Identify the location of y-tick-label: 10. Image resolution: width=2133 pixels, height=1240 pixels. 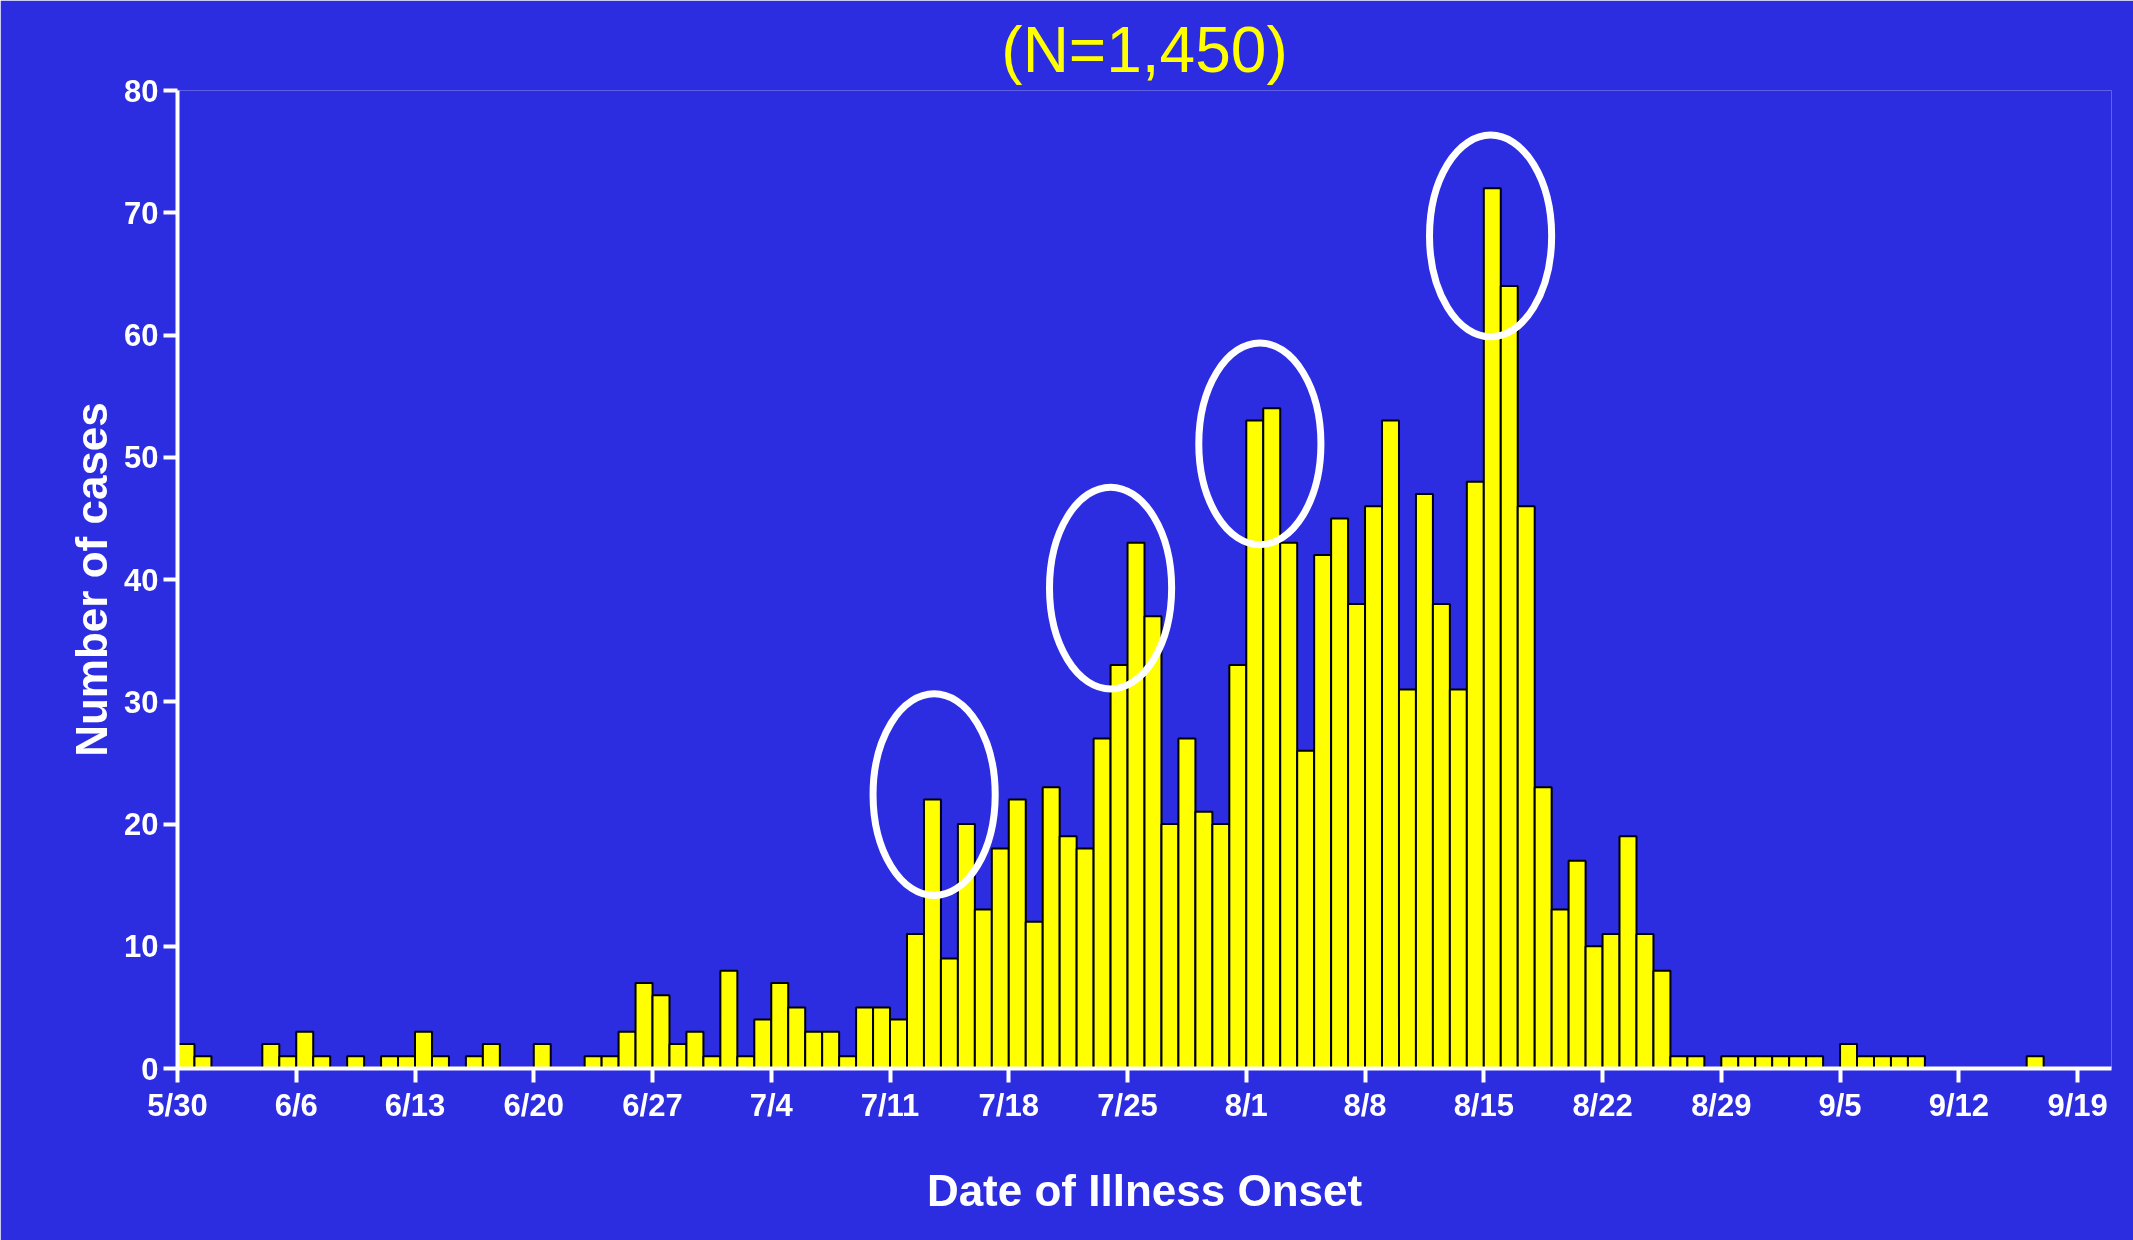
(141, 947).